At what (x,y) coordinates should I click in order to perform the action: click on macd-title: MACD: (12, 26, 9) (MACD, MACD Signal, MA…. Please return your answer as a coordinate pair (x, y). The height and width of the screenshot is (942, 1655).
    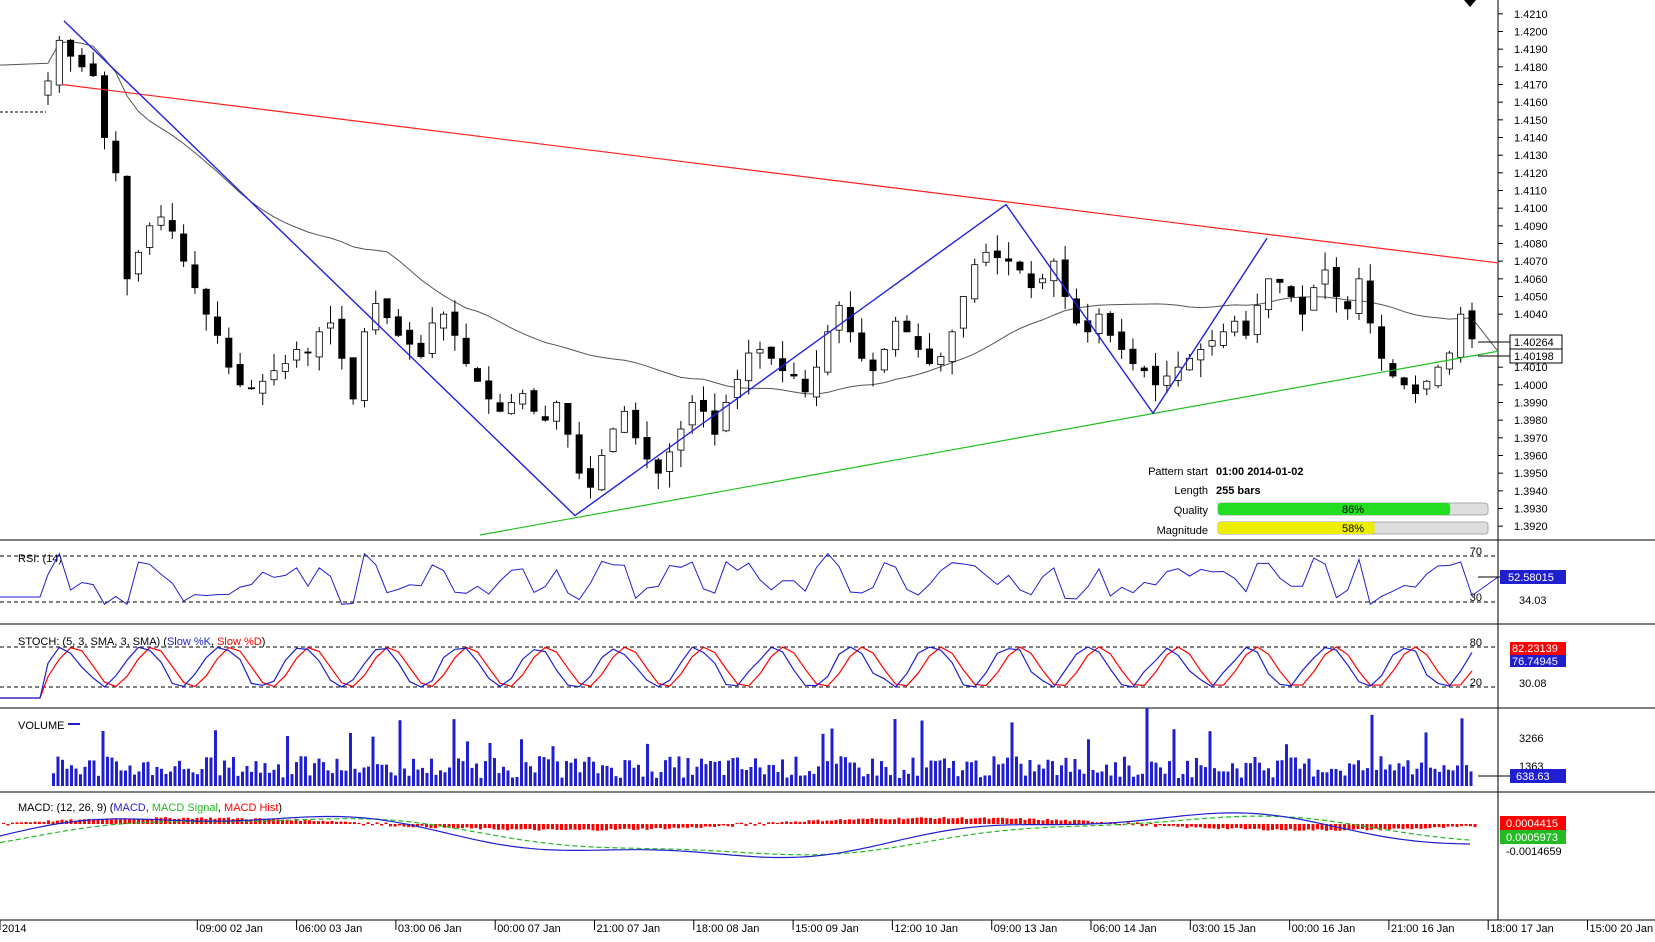
    Looking at the image, I should click on (150, 808).